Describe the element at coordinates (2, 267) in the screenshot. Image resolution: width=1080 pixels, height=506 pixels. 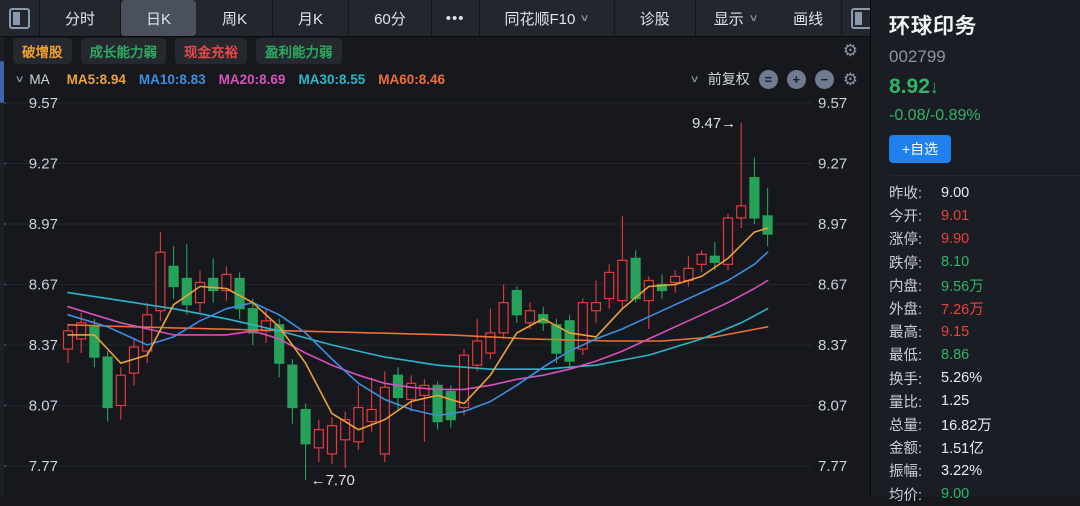
I see `left-scroll-strip` at that location.